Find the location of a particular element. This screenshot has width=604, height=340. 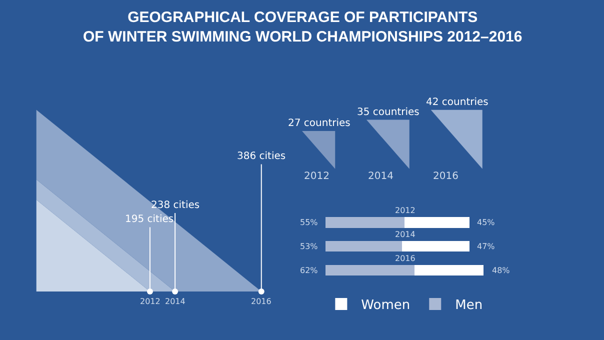

text: GEOGRAPHICAL COVERAGE OF PARTICIPANTS OF WINTER SWIMMING WORLD CHAMPIONSHIPS 2012–2016 is located at coordinates (302, 27).